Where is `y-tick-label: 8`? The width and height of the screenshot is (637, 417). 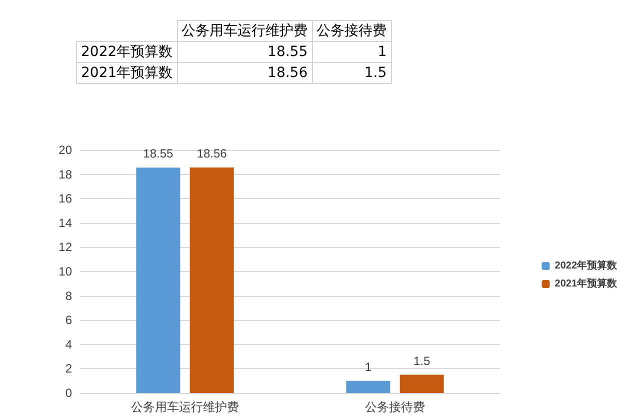 y-tick-label: 8 is located at coordinates (68, 295).